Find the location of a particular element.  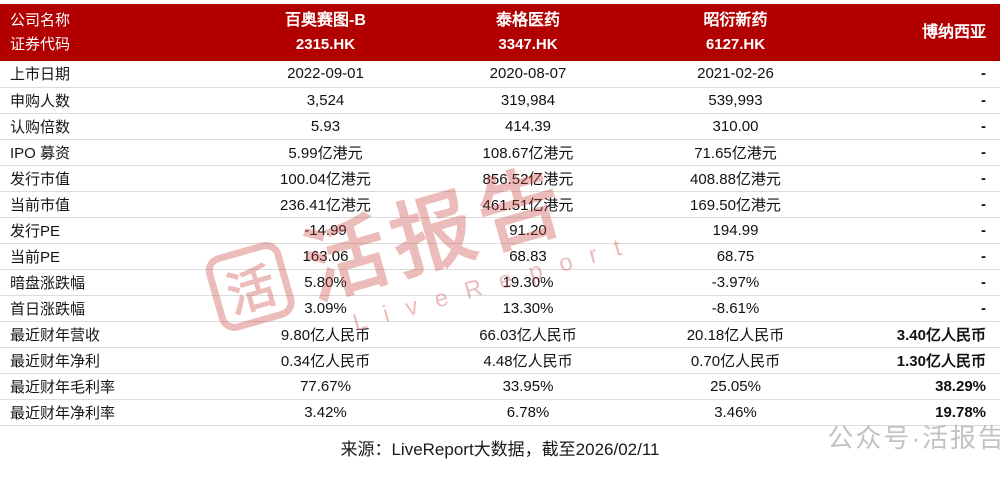

cell: 91.20 is located at coordinates (528, 230).